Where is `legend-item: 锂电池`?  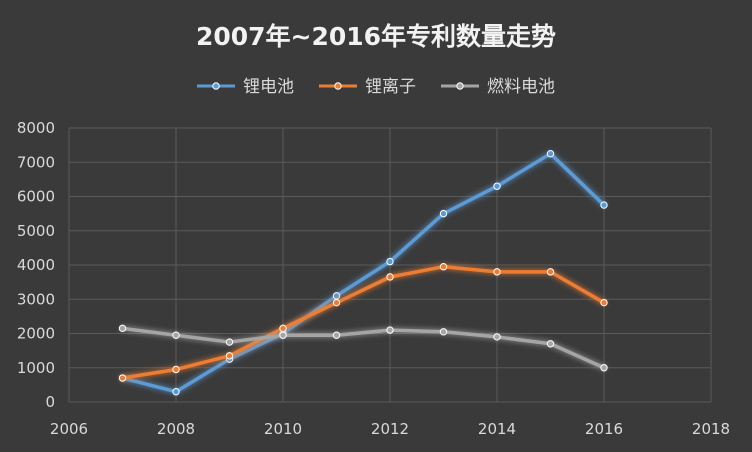
legend-item: 锂电池 is located at coordinates (245, 87).